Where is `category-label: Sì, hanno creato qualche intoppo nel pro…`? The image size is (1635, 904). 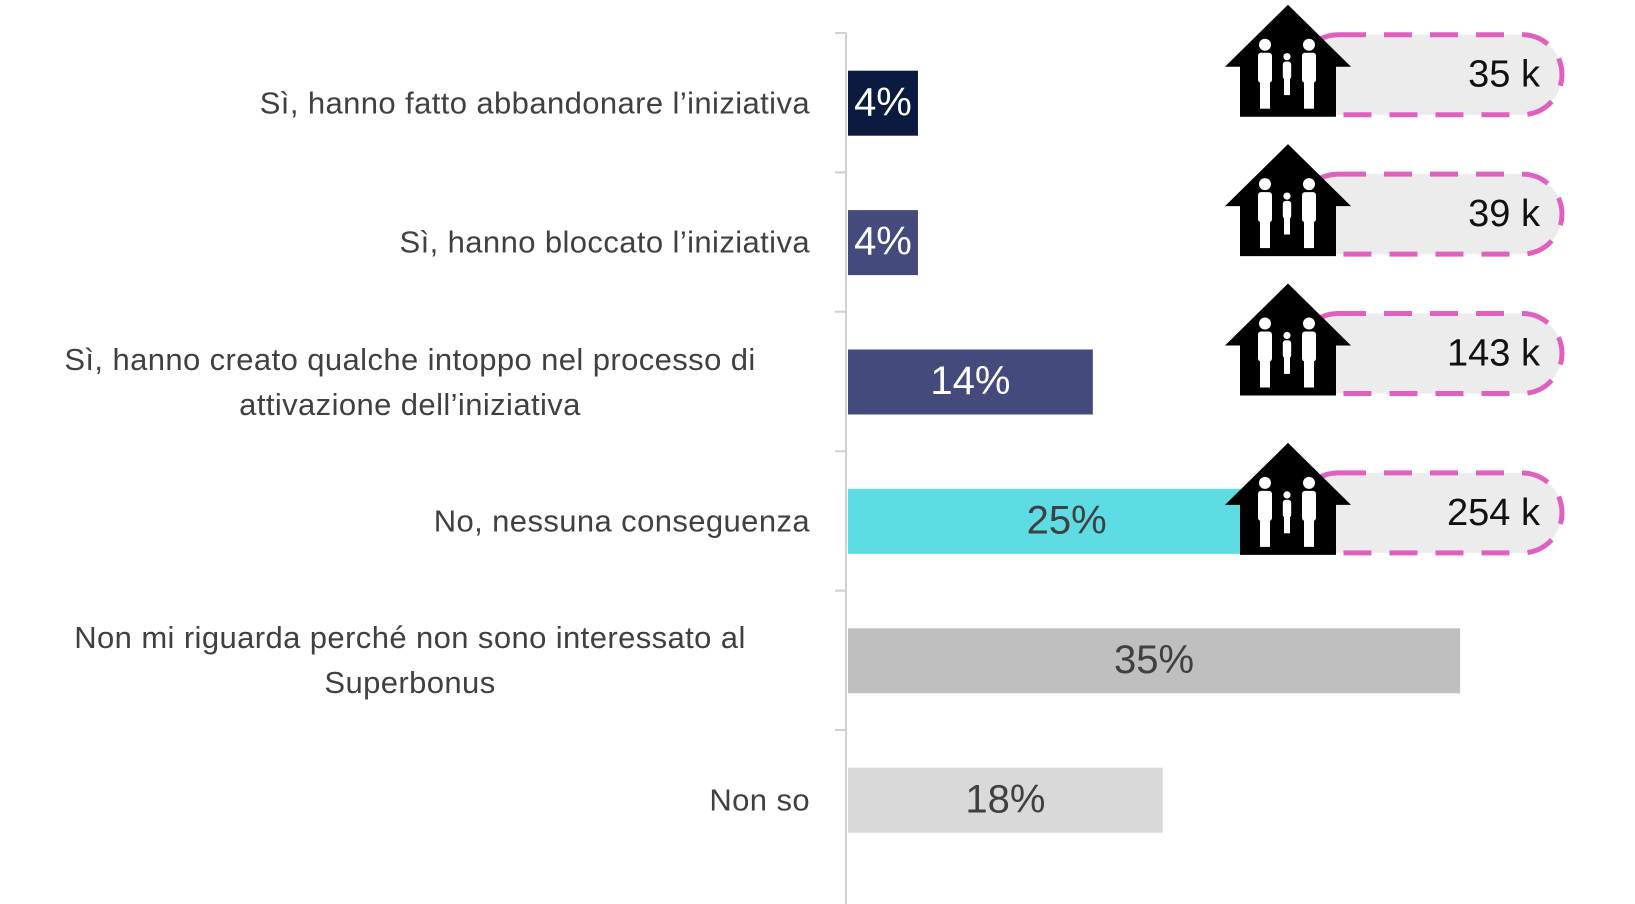 category-label: Sì, hanno creato qualche intoppo nel pro… is located at coordinates (410, 381).